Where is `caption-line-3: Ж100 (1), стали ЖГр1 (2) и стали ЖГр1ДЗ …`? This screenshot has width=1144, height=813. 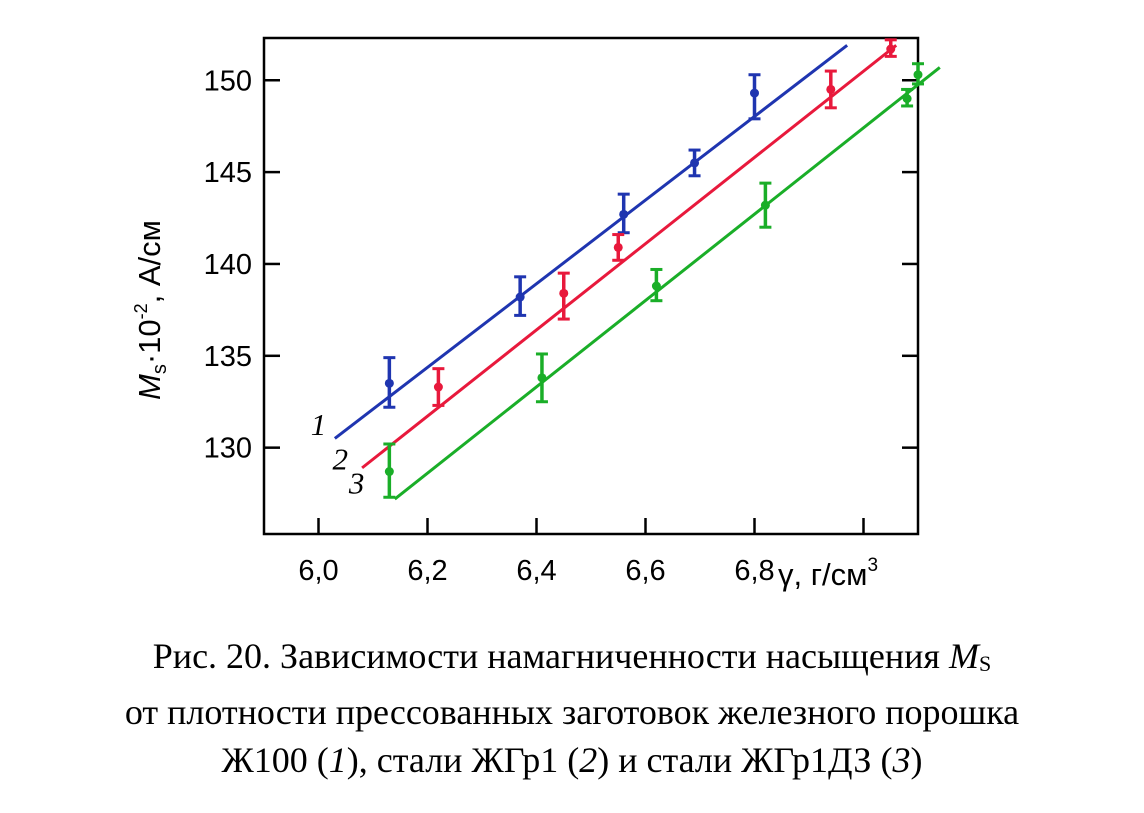 caption-line-3: Ж100 (1), стали ЖГр1 (2) и стали ЖГр1ДЗ … is located at coordinates (572, 760).